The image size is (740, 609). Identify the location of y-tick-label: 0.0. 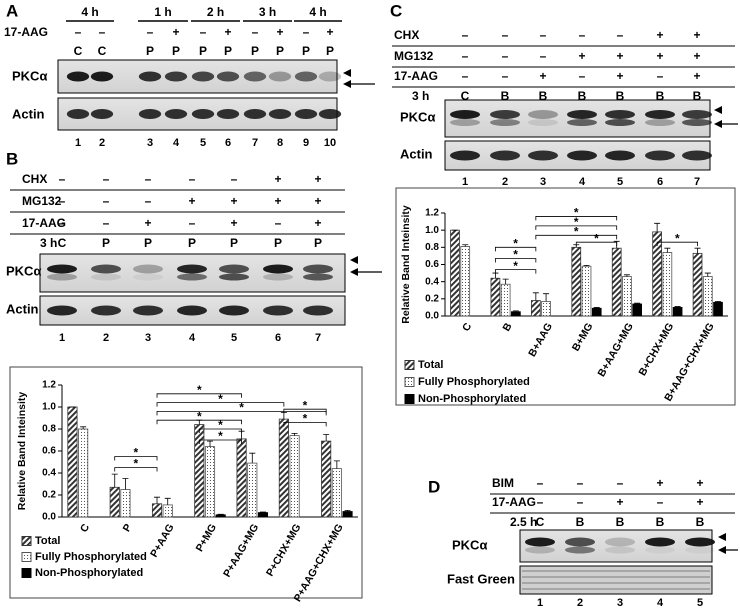
(49, 517).